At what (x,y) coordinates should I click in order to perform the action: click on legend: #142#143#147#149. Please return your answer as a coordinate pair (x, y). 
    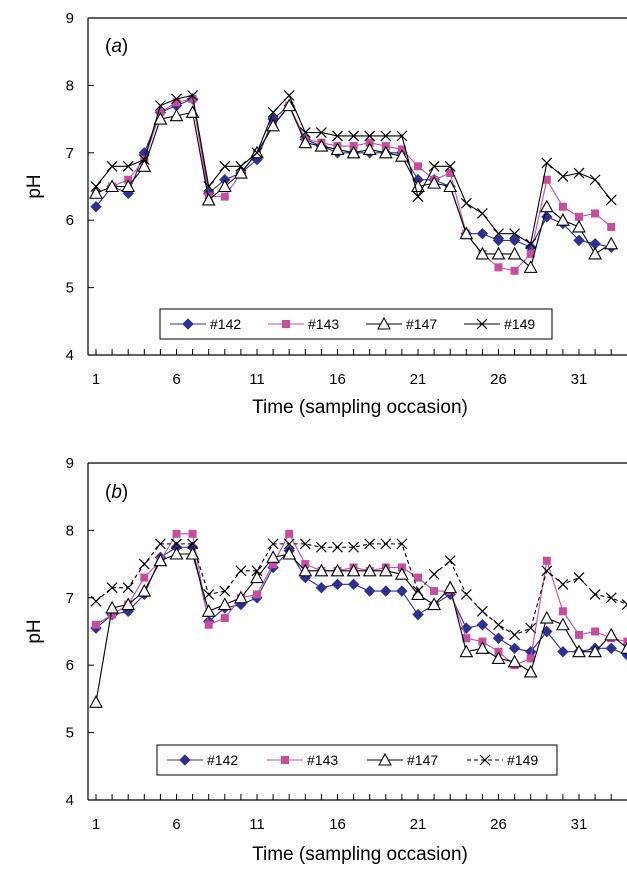
    Looking at the image, I should click on (356, 324).